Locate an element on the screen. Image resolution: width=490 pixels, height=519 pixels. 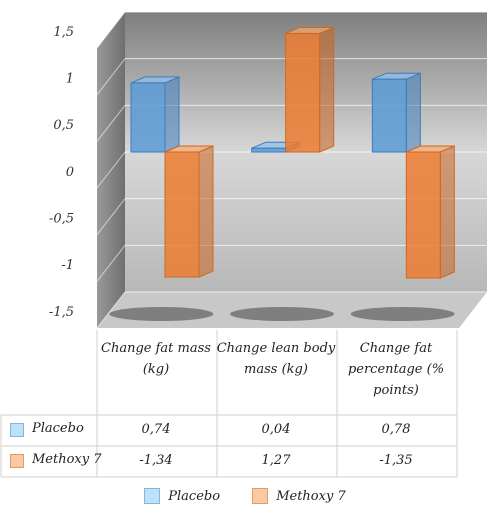
legend-item-placebo: Placebo is located at coordinates (182, 496).